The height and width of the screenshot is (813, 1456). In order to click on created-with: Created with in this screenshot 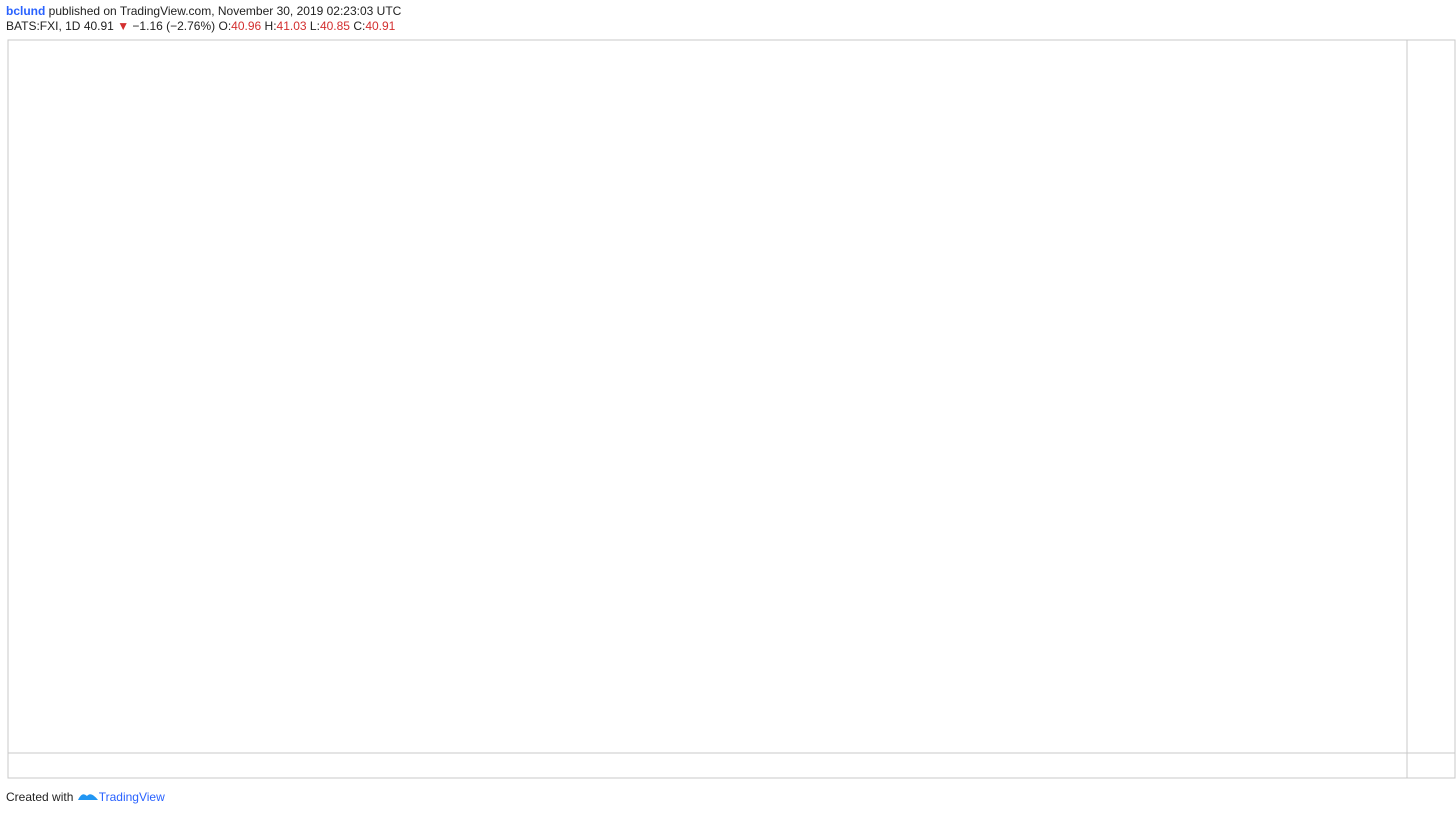, I will do `click(40, 797)`.